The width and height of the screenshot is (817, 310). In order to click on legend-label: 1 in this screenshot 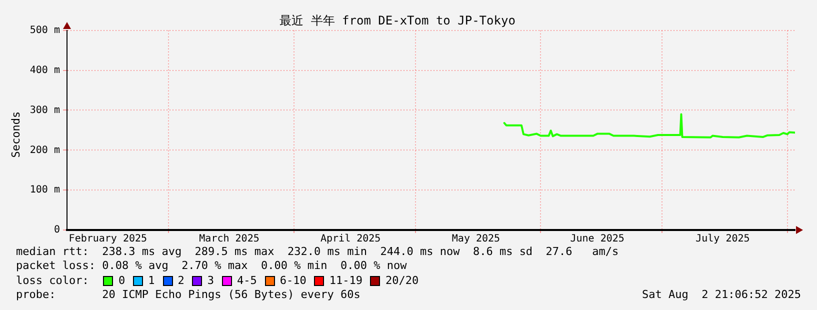, I will do `click(151, 281)`.